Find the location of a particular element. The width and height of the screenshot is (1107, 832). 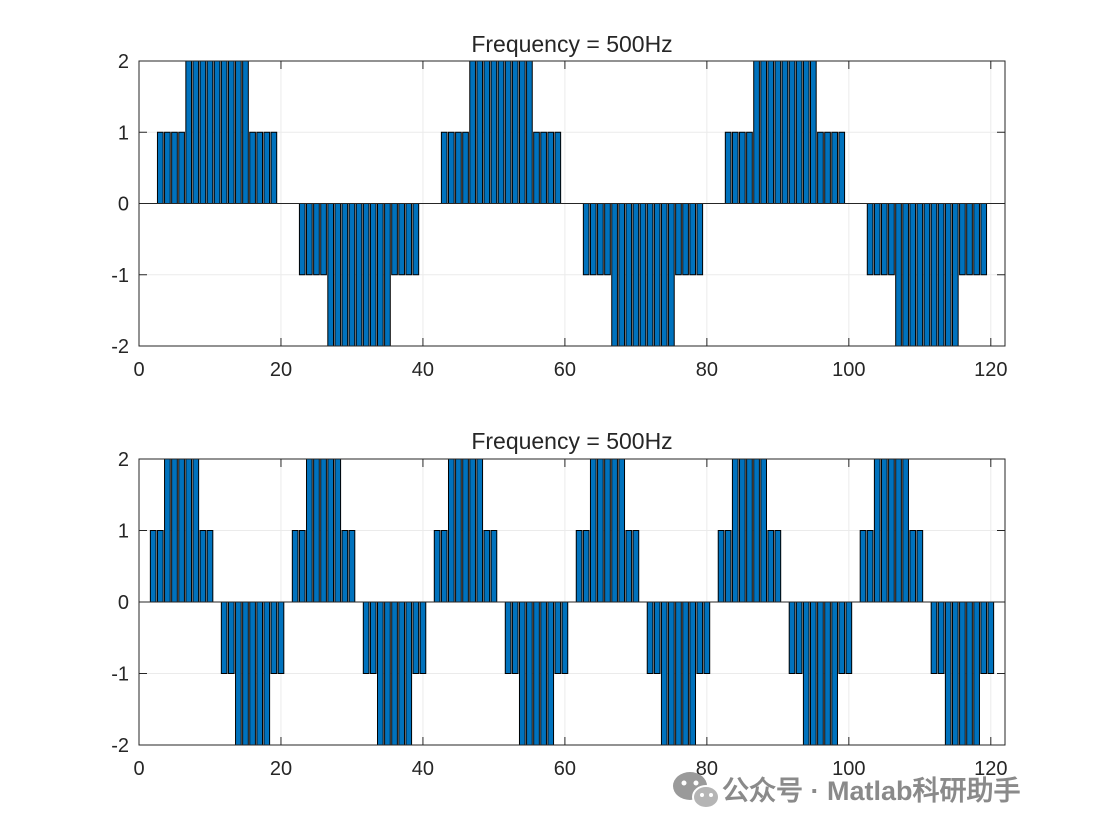

x-tick-label-bottom-2: 40 is located at coordinates (423, 769).